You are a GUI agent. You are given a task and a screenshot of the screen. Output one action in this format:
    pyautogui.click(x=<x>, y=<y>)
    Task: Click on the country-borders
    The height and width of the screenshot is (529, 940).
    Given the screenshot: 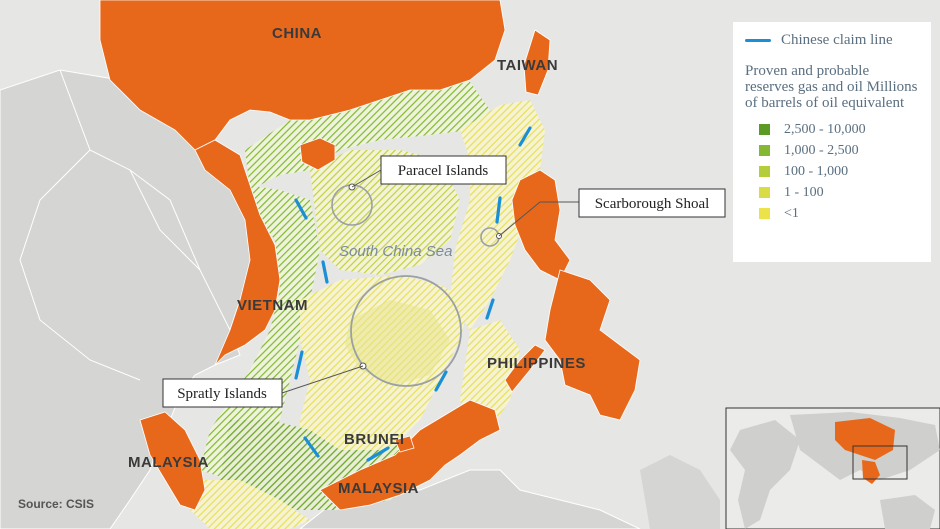 What is the action you would take?
    pyautogui.click(x=125, y=225)
    